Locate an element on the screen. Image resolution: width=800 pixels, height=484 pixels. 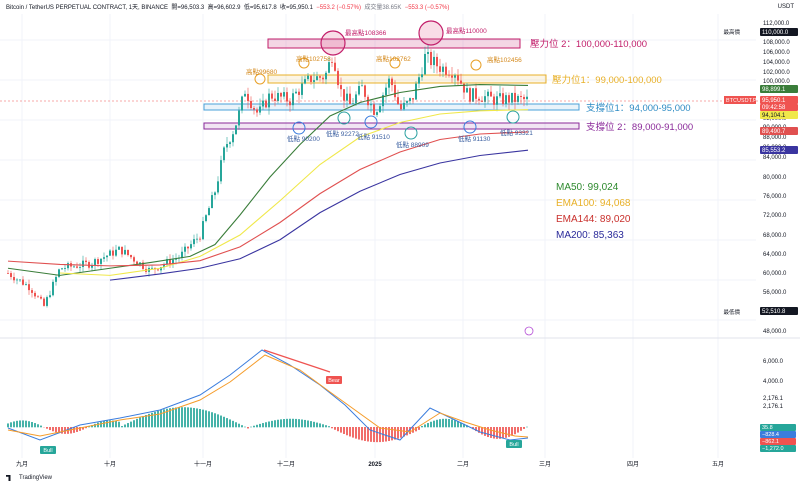
tag-high-all-bg is located at coordinates (779, 32).